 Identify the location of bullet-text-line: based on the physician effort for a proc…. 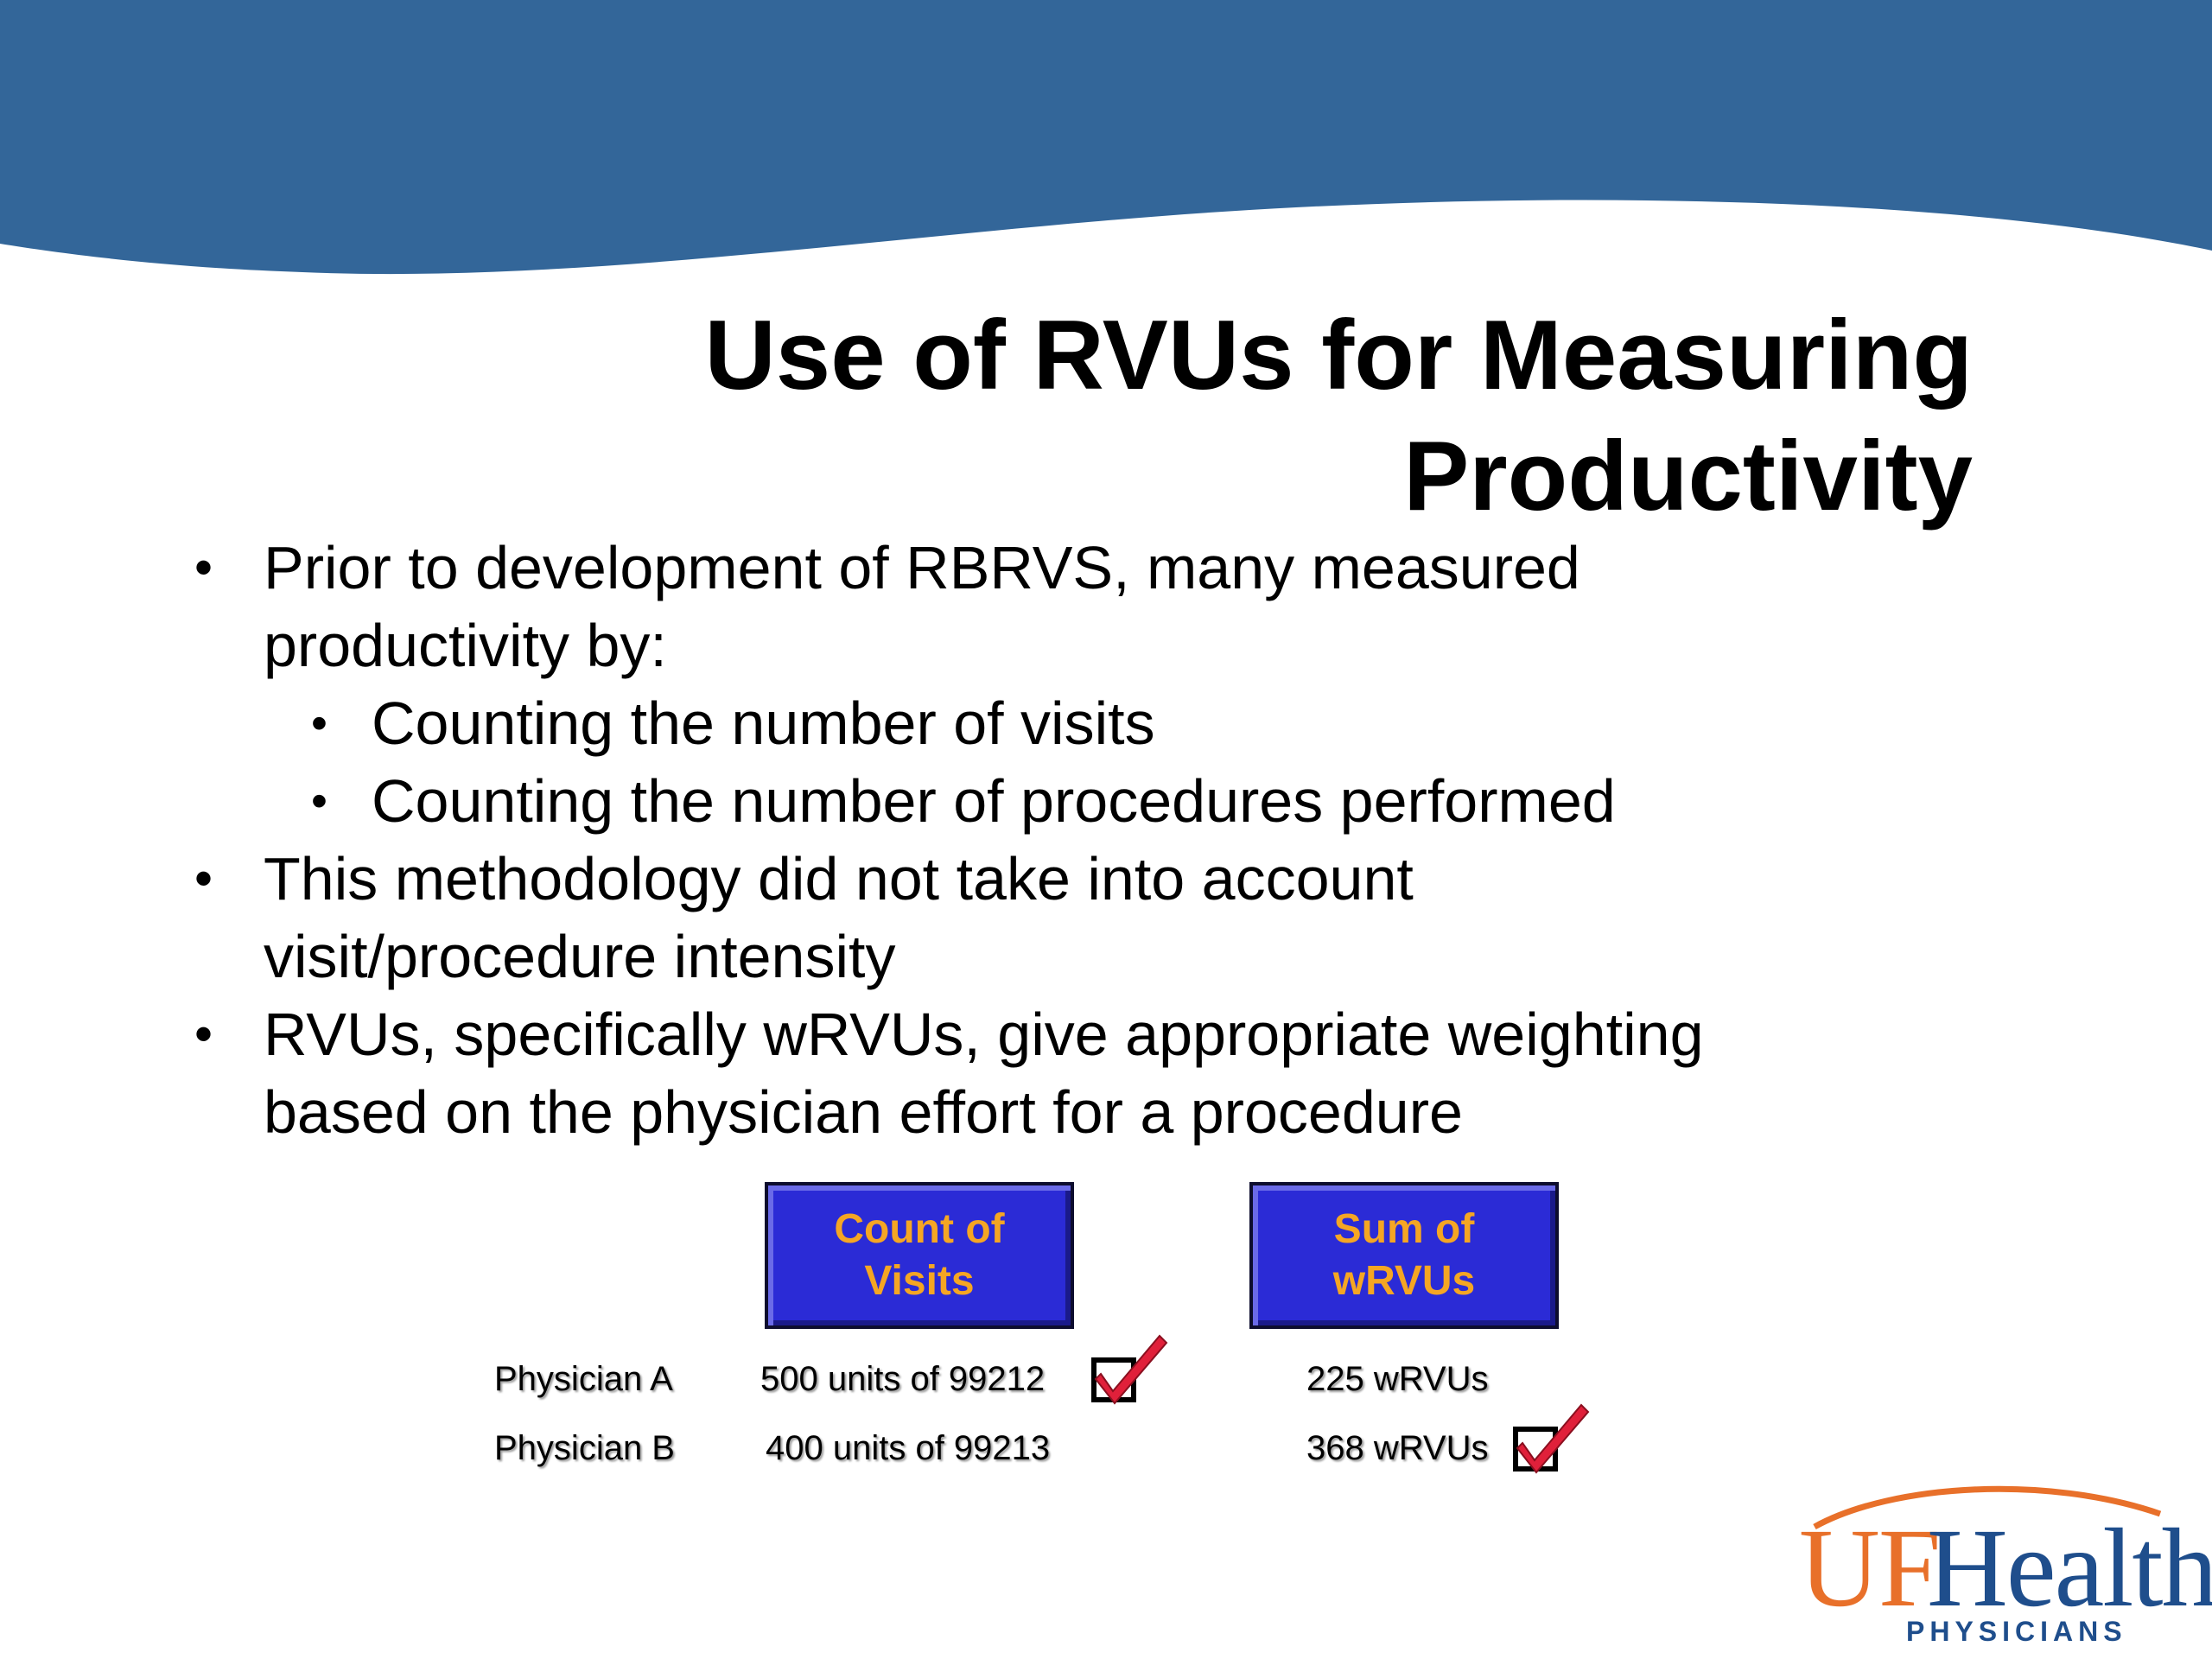
(863, 1112).